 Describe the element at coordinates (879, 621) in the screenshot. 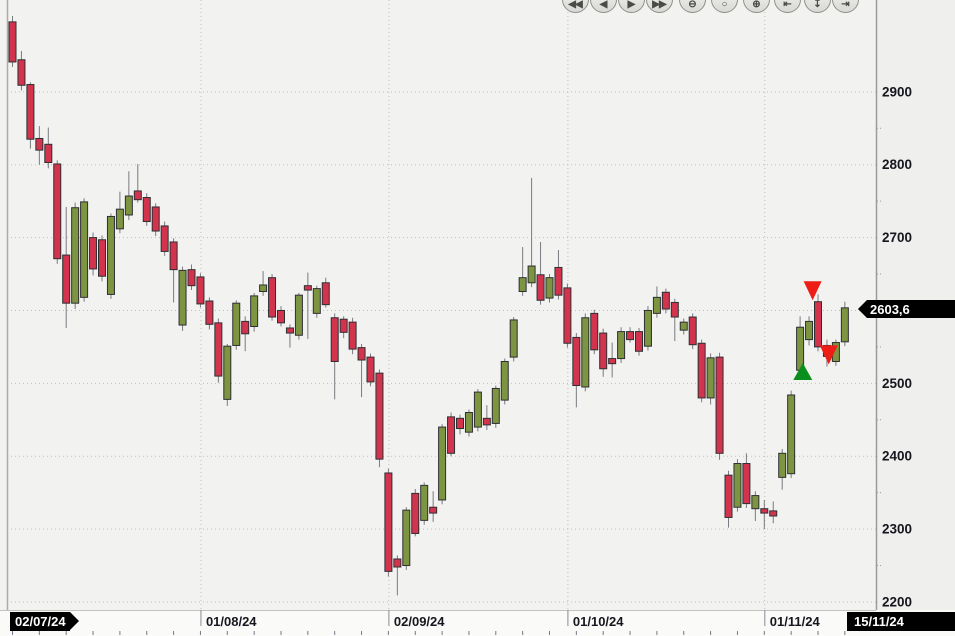

I see `last-date-label: 15/11/24` at that location.